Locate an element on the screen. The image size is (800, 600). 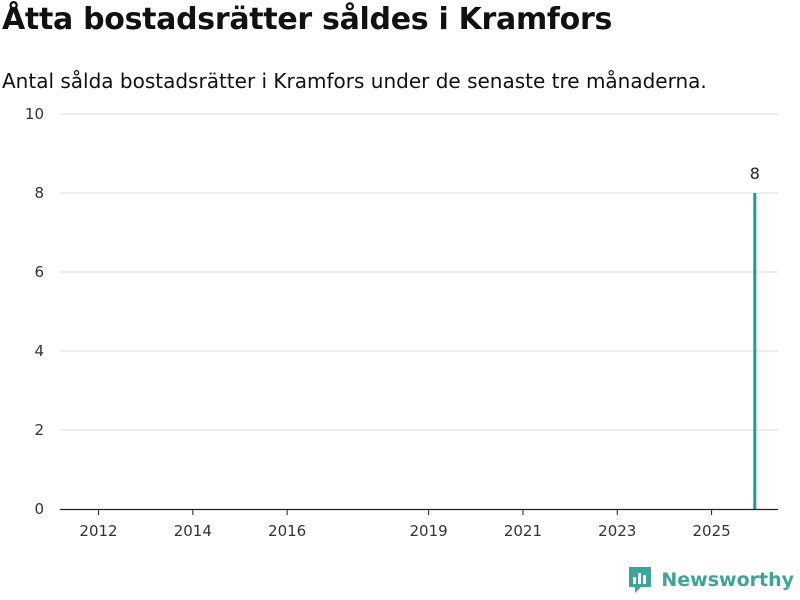
y-axis-ticks: 0 2 4 6 8 10 is located at coordinates (34, 311).